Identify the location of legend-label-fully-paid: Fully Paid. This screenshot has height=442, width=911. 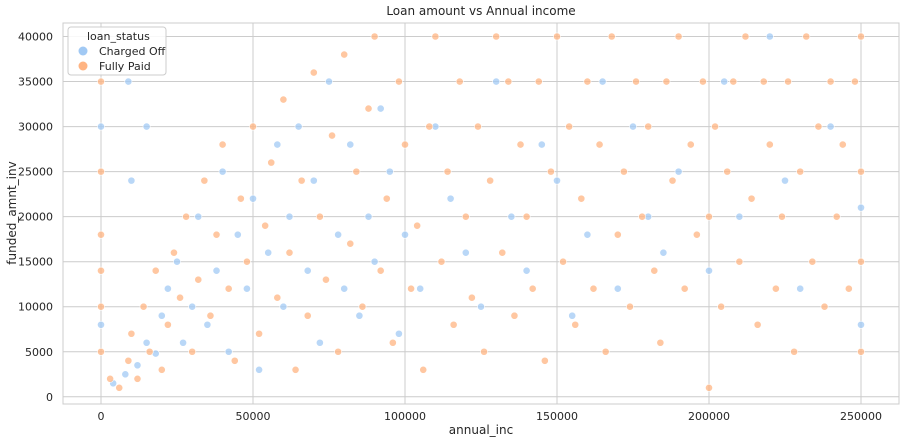
(125, 66).